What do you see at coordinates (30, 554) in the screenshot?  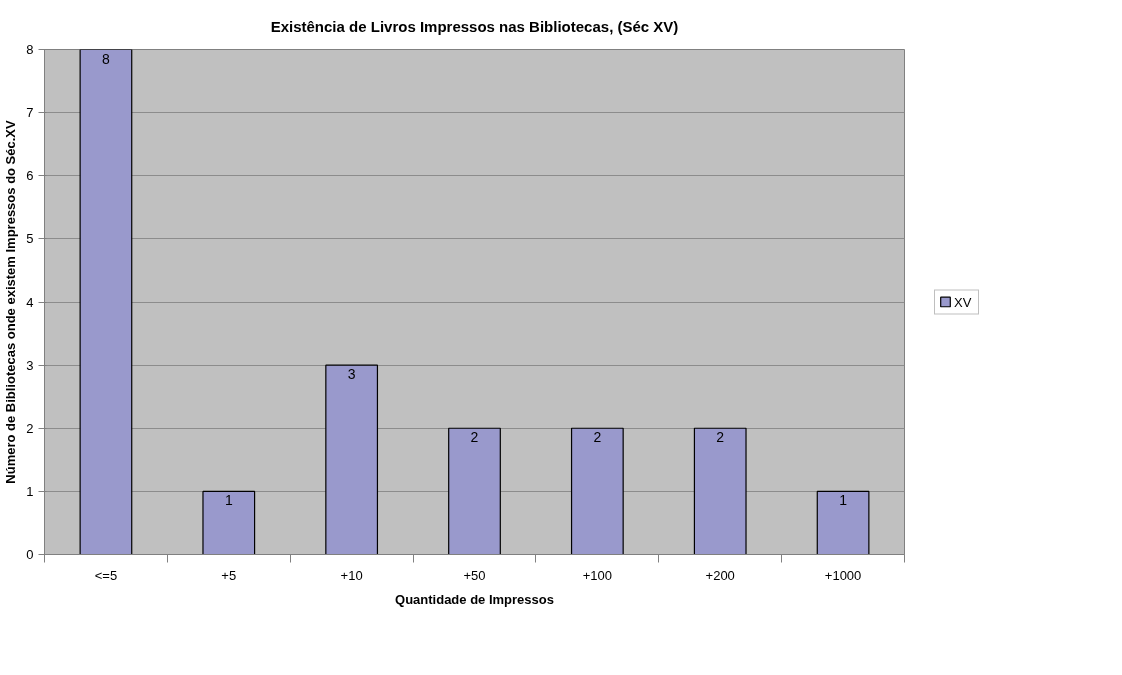 I see `y-tick-label: 0` at bounding box center [30, 554].